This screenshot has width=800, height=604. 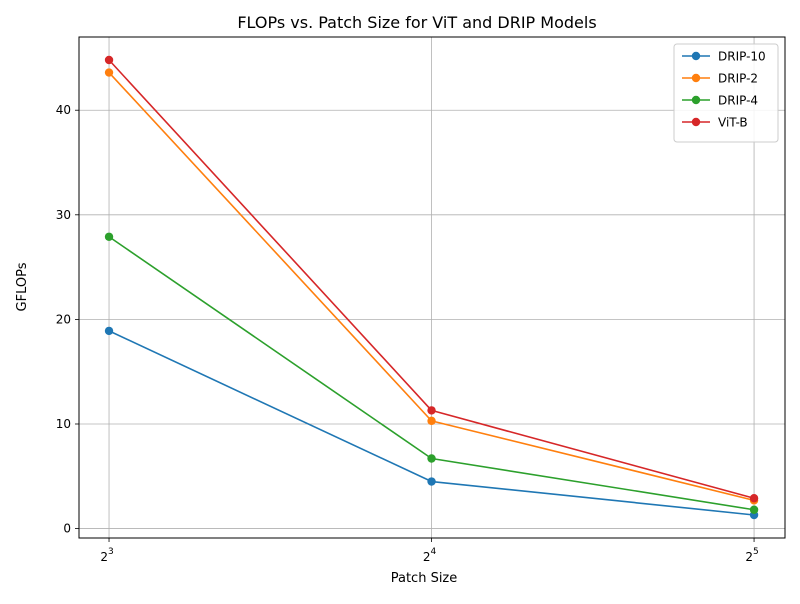 I want to click on x-tick-label: 25, so click(x=751, y=555).